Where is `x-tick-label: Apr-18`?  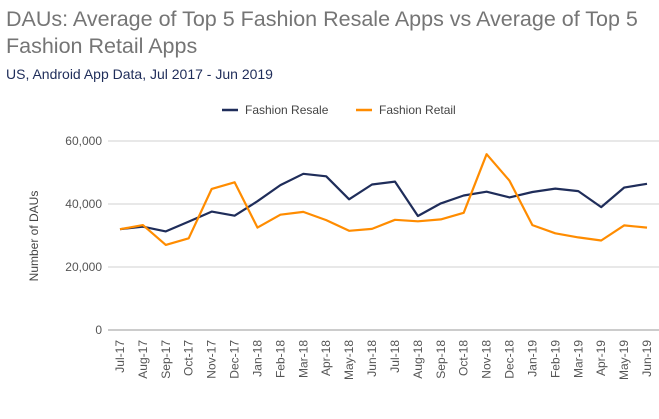
x-tick-label: Apr-18 is located at coordinates (326, 358).